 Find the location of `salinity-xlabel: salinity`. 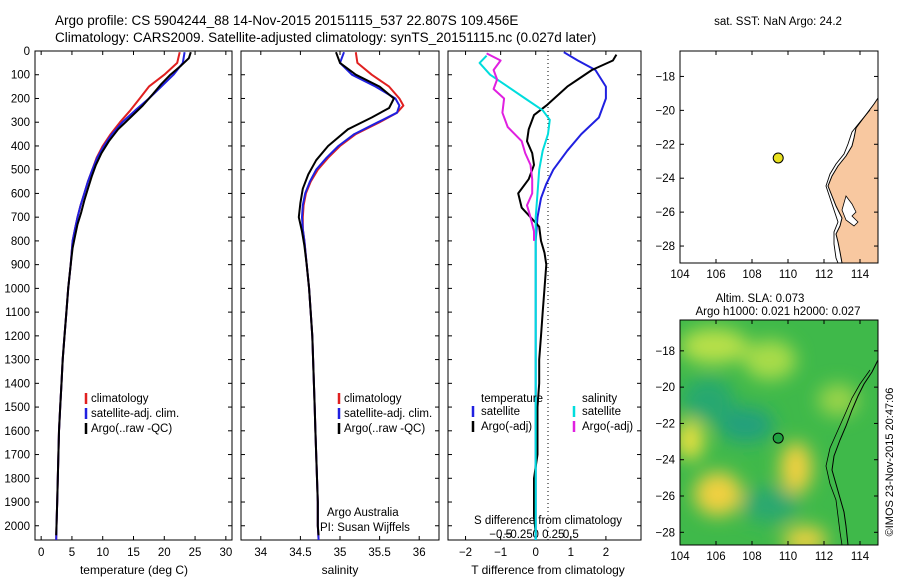

salinity-xlabel: salinity is located at coordinates (340, 570).